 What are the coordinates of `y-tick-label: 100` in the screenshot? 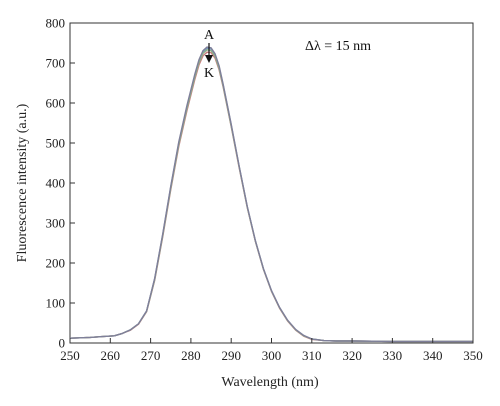 It's located at (56, 303).